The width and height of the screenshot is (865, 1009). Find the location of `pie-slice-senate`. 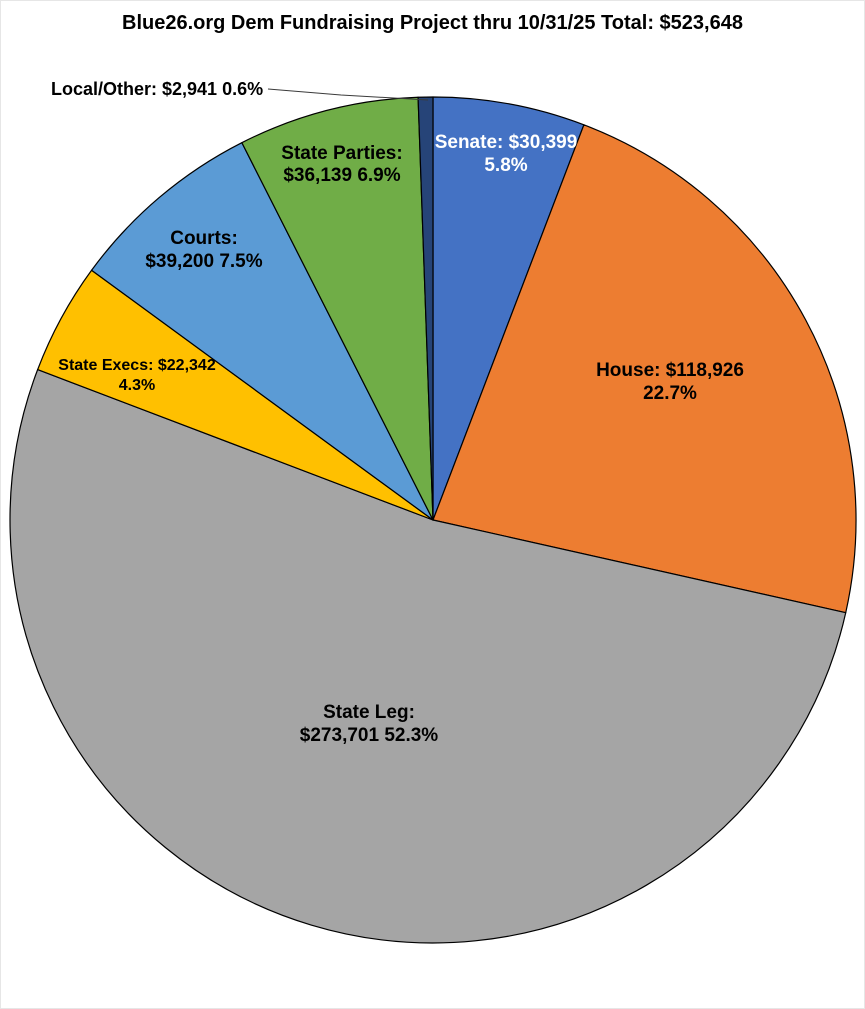

pie-slice-senate is located at coordinates (508, 308).